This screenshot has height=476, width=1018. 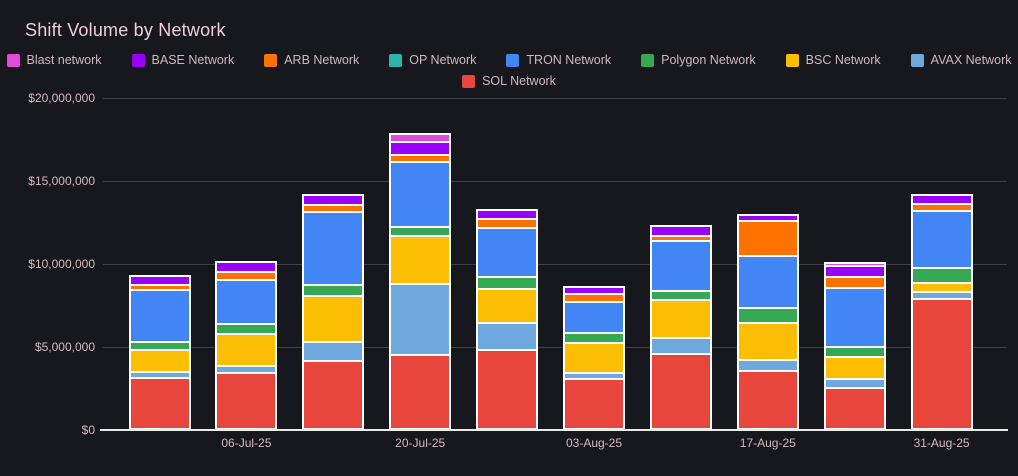 What do you see at coordinates (322, 60) in the screenshot?
I see `legend-item-label: ARB Network` at bounding box center [322, 60].